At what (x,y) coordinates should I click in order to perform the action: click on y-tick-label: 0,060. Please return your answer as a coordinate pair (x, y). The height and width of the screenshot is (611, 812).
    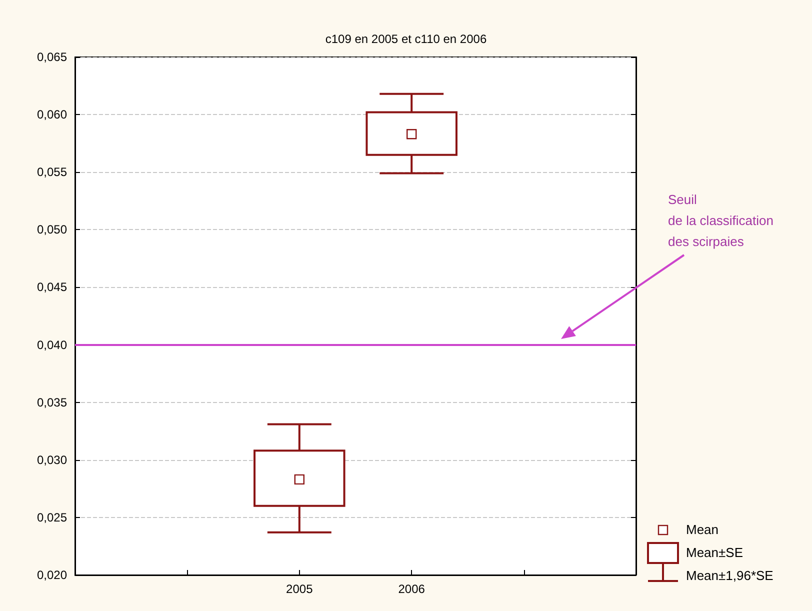
    Looking at the image, I should click on (52, 115).